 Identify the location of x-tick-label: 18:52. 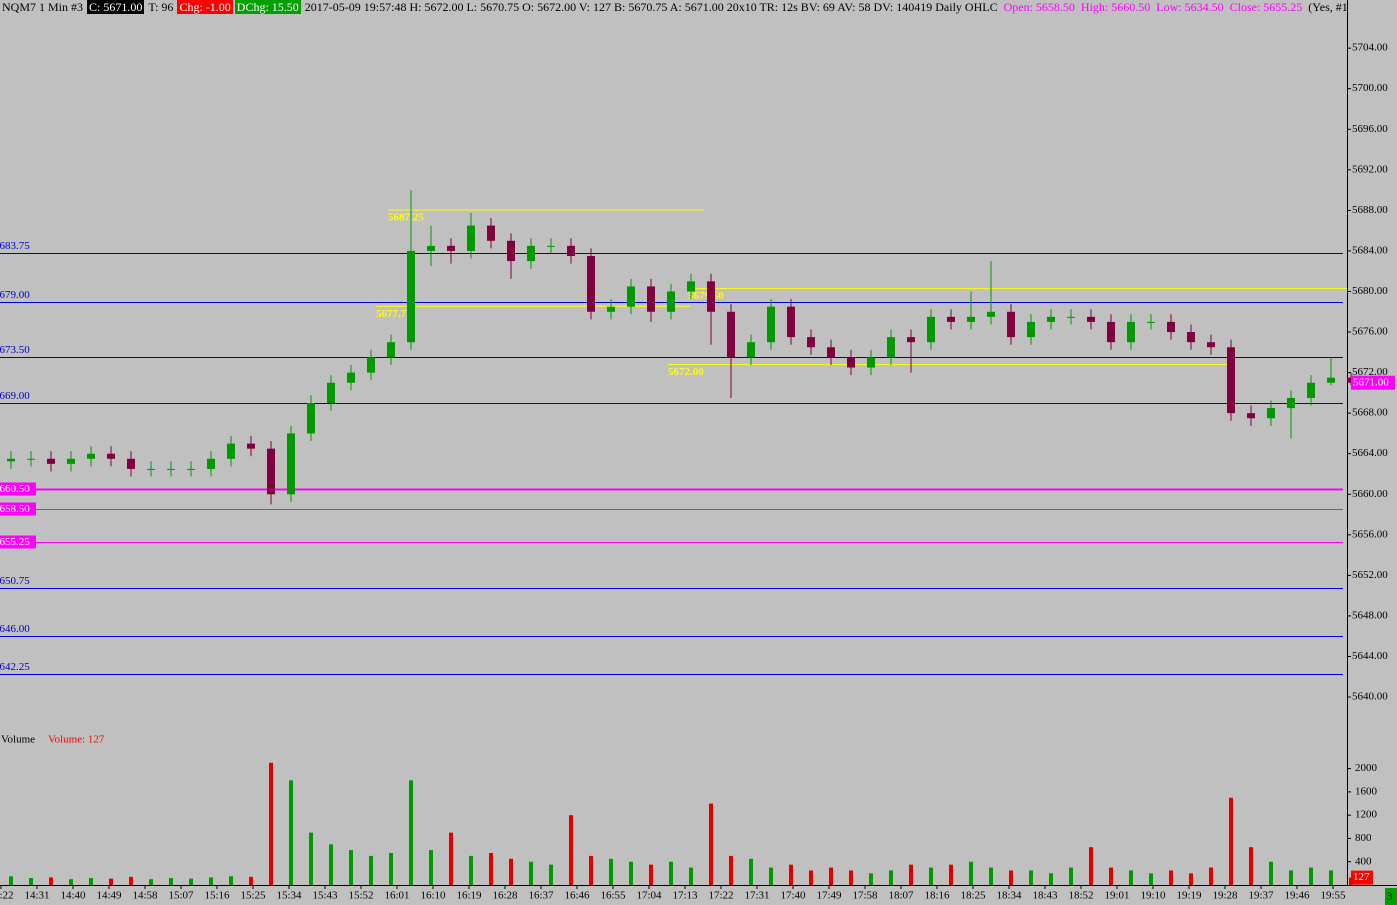
(1080, 896).